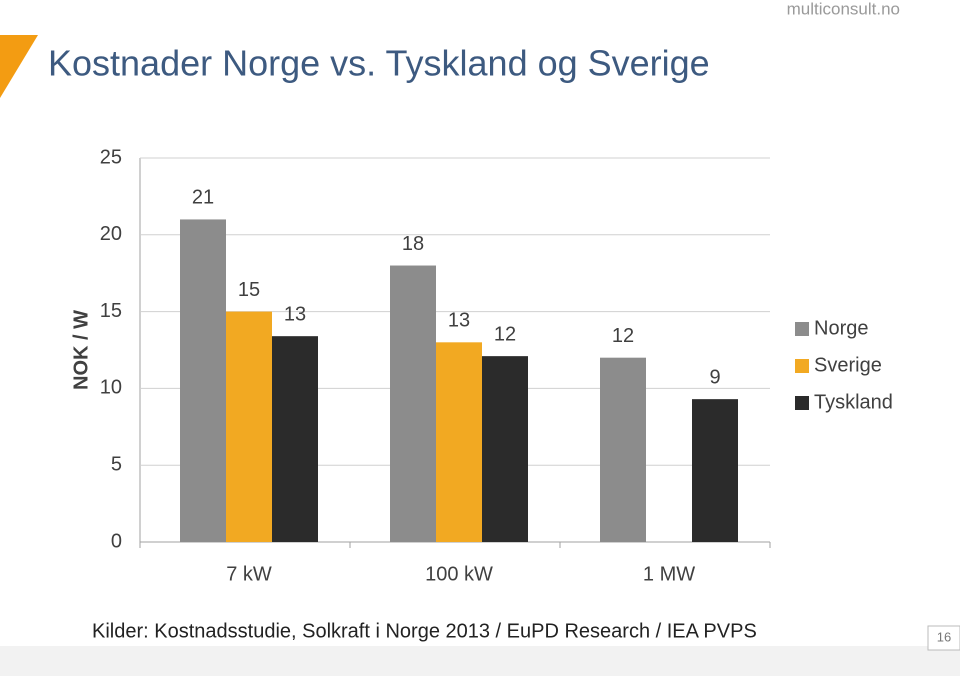 The image size is (960, 676). I want to click on y-tick-label: 0, so click(116, 541).